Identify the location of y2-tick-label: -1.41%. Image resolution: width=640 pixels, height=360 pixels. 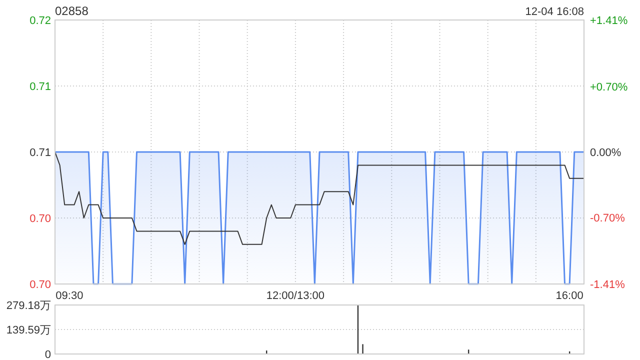
(608, 285).